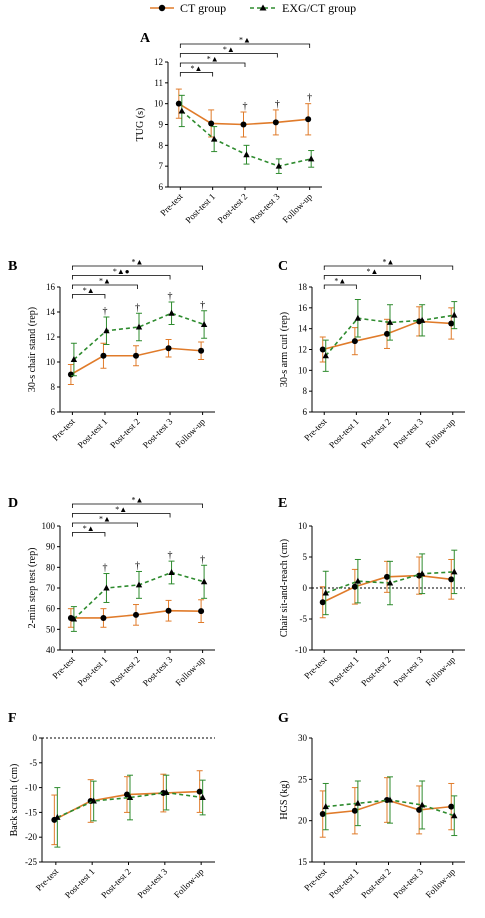 The height and width of the screenshot is (918, 485). I want to click on legend-exg-marker, so click(263, 7).